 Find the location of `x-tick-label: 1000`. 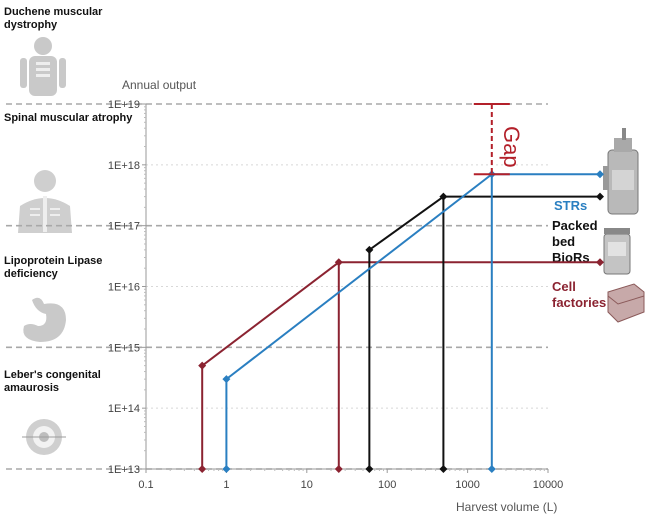

x-tick-label: 1000 is located at coordinates (467, 485).